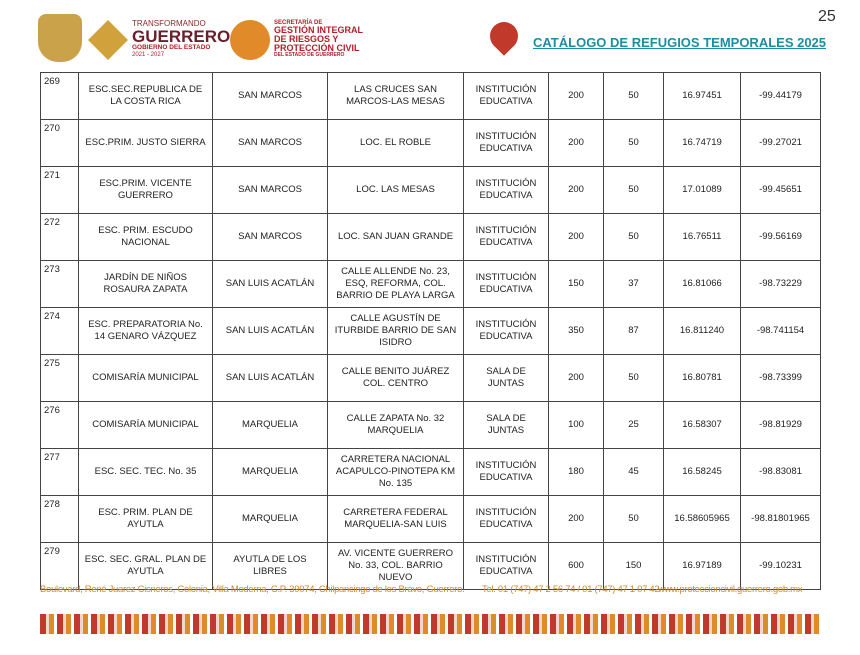 This screenshot has height=655, width=860. What do you see at coordinates (702, 190) in the screenshot?
I see `table-cell: 17.01089` at bounding box center [702, 190].